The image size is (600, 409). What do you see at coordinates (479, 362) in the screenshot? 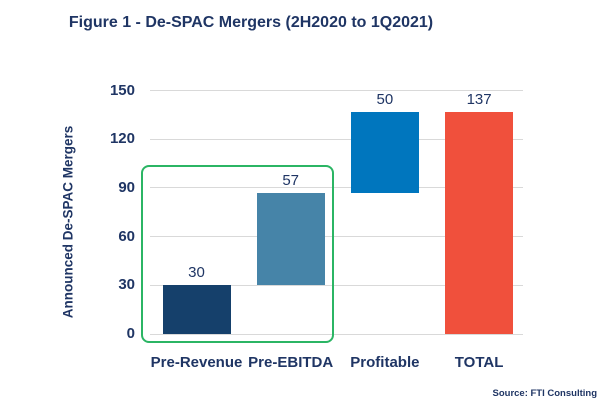
I see `x-category-label: TOTAL` at bounding box center [479, 362].